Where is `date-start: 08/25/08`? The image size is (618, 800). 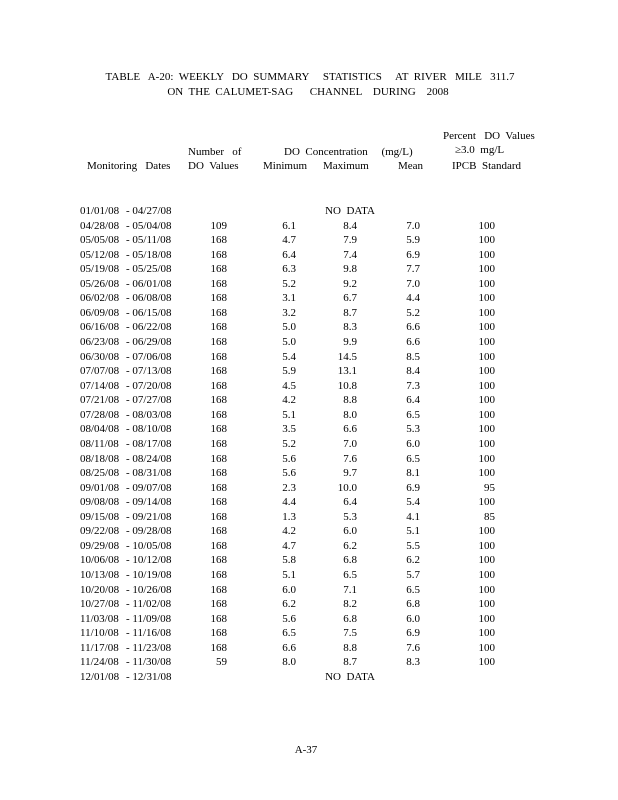
date-start: 08/25/08 is located at coordinates (100, 473).